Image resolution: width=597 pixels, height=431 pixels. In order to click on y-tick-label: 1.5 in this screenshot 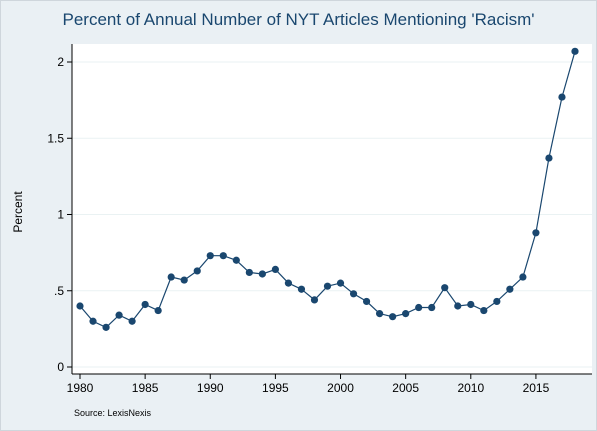, I will do `click(55, 138)`.